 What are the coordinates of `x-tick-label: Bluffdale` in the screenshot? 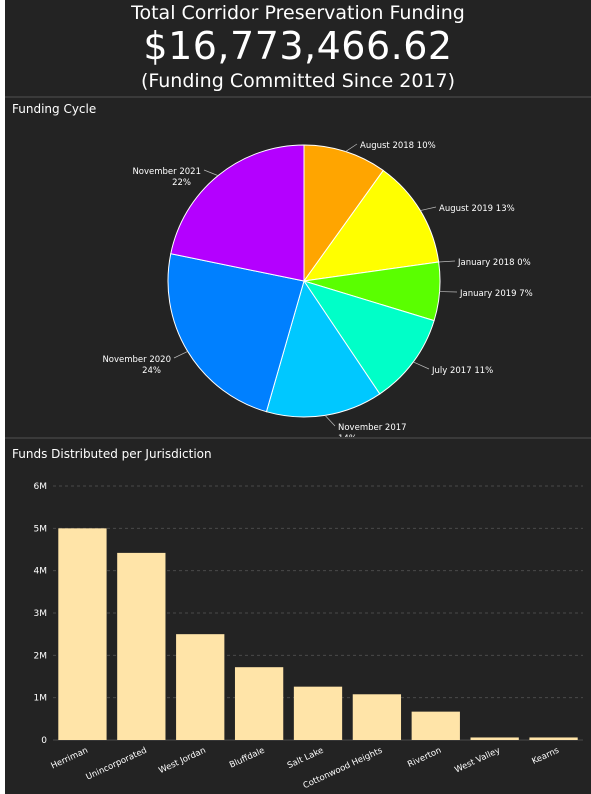 It's located at (247, 758).